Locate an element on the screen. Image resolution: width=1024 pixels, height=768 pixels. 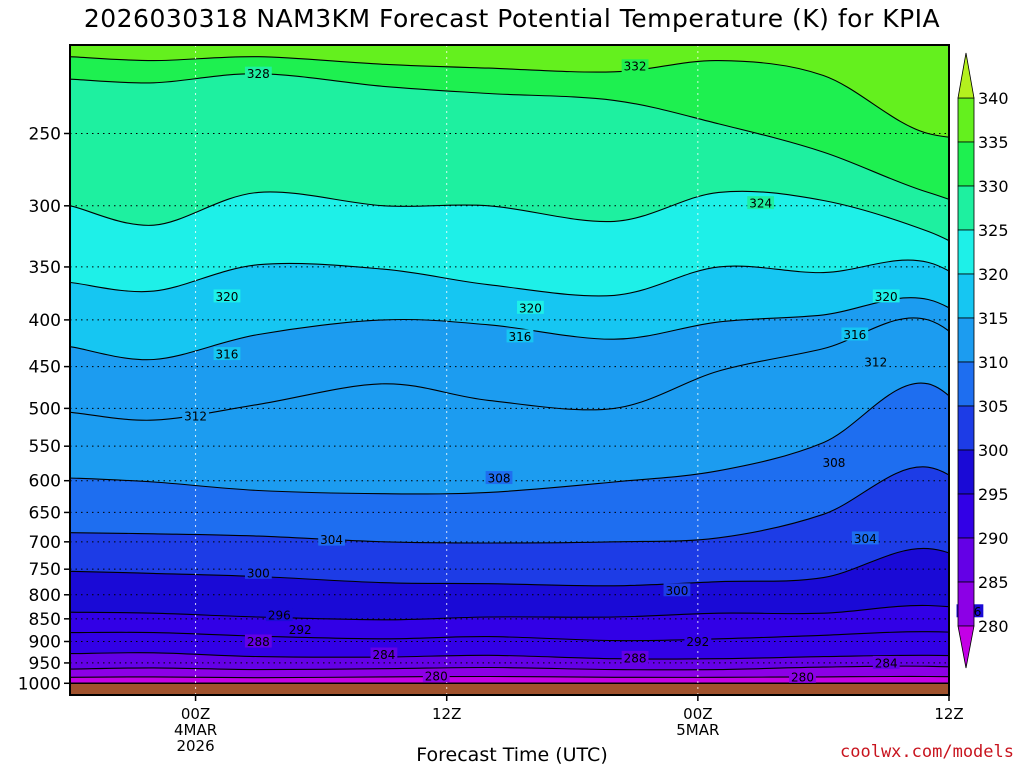
y-tick-label: 750 is located at coordinates (45, 570).